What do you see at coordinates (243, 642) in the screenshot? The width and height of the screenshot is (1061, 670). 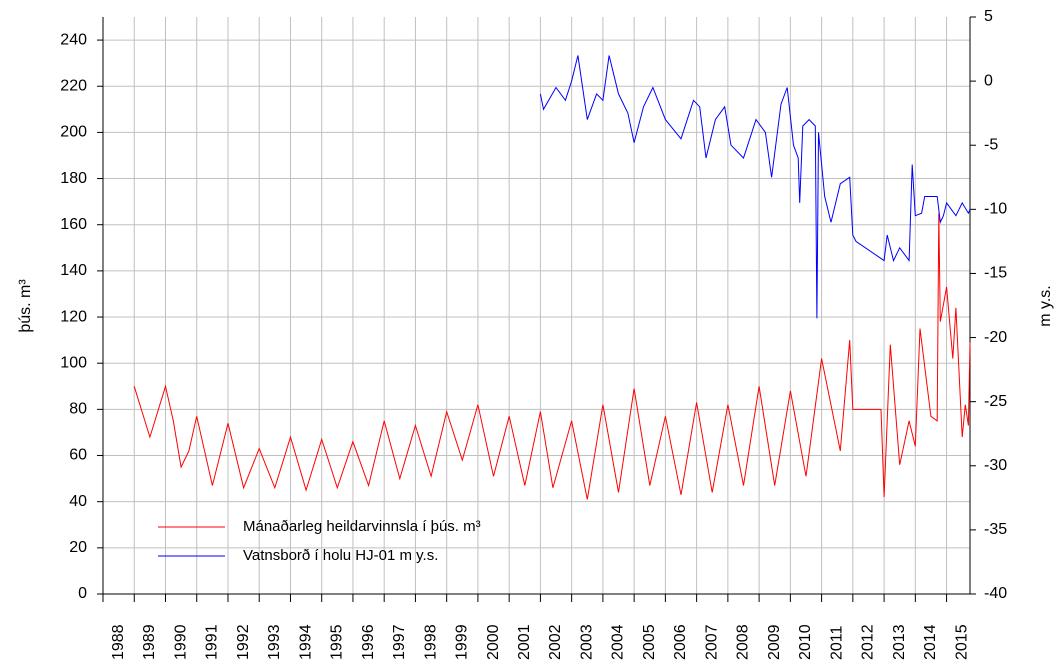 I see `x-tick-label: 1992` at bounding box center [243, 642].